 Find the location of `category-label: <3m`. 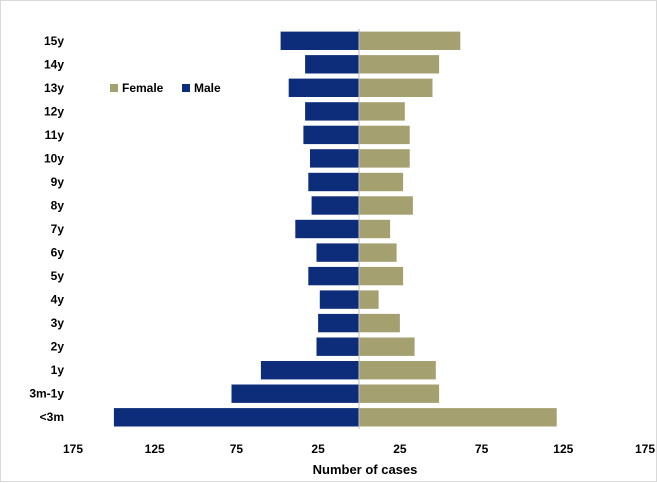

category-label: <3m is located at coordinates (52, 417).